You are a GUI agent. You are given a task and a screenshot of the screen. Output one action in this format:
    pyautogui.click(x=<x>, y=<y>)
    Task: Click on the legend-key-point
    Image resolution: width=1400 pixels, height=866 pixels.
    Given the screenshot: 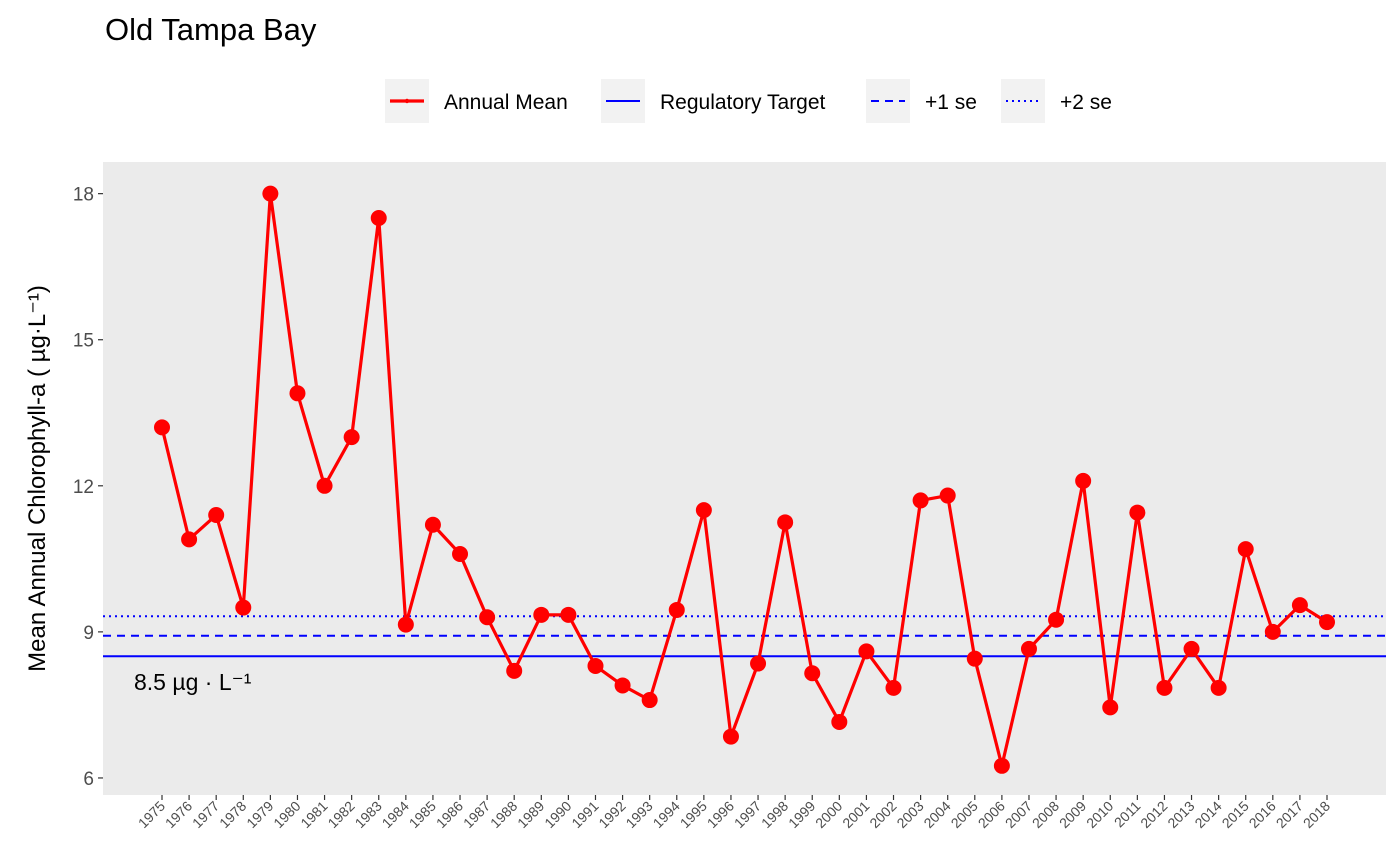 What is the action you would take?
    pyautogui.click(x=407, y=101)
    